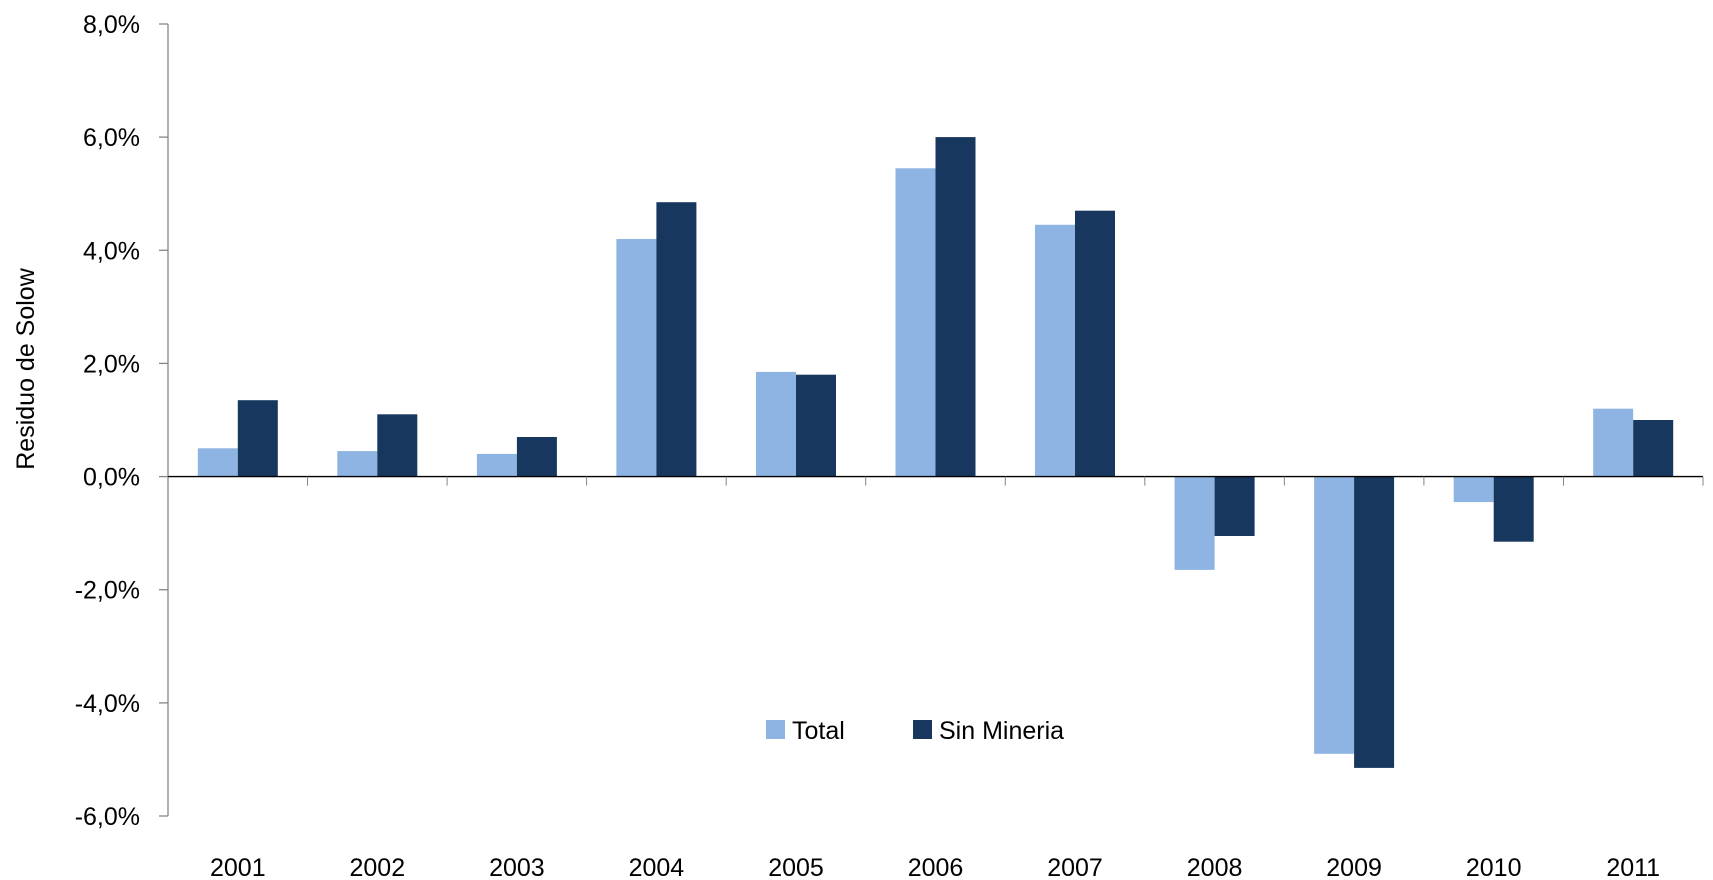 Image resolution: width=1713 pixels, height=880 pixels. What do you see at coordinates (111, 138) in the screenshot?
I see `y-tick-label: 6,0%` at bounding box center [111, 138].